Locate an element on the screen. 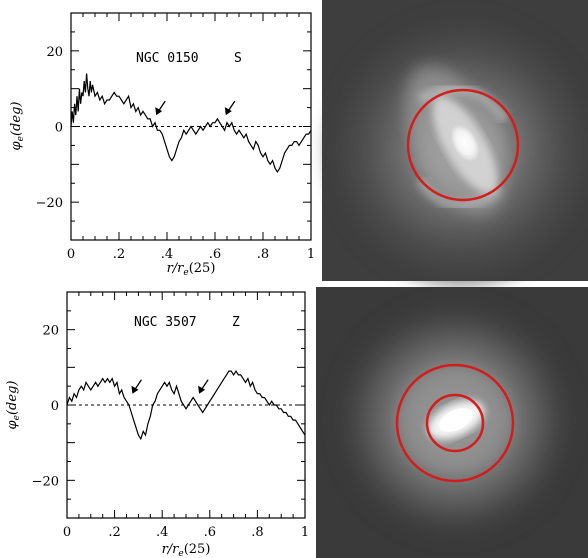 The height and width of the screenshot is (558, 588). panel-galaxy-label: NGC 3507 is located at coordinates (165, 322).